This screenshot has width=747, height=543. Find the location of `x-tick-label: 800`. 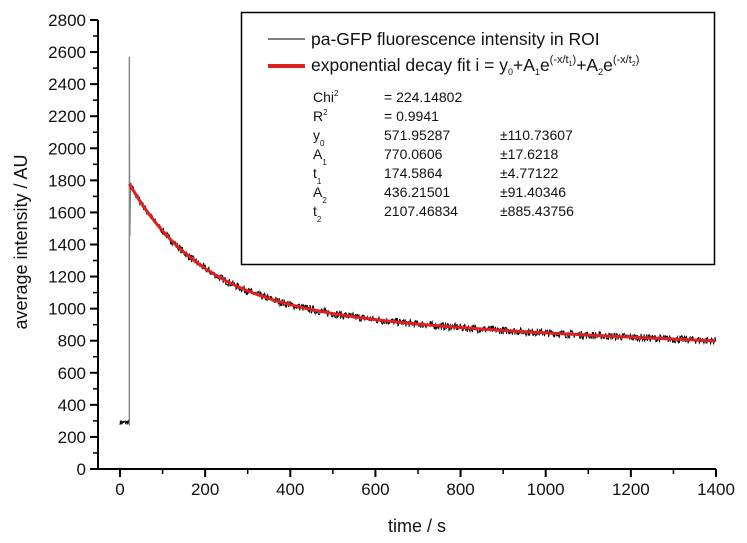

x-tick-label: 800 is located at coordinates (460, 489).